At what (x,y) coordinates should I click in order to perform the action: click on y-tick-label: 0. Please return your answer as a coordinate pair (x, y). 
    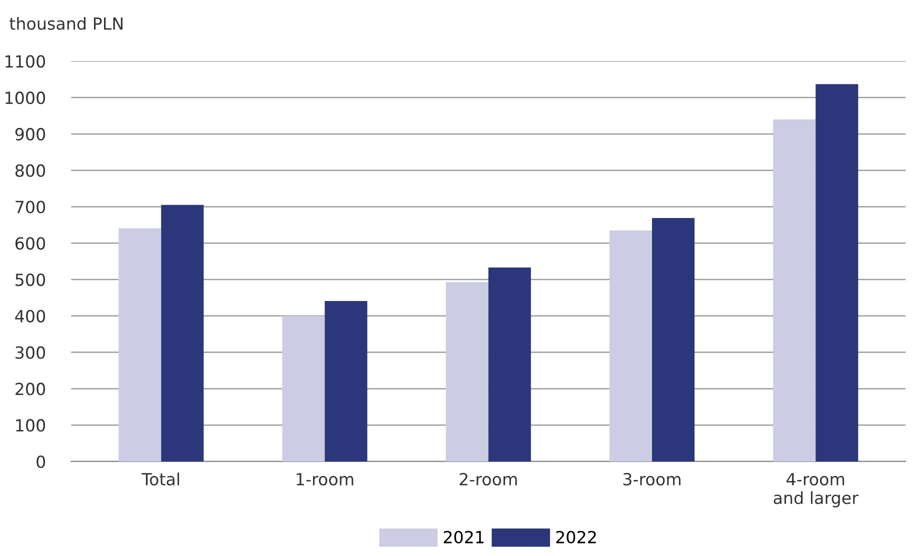
    Looking at the image, I should click on (41, 461).